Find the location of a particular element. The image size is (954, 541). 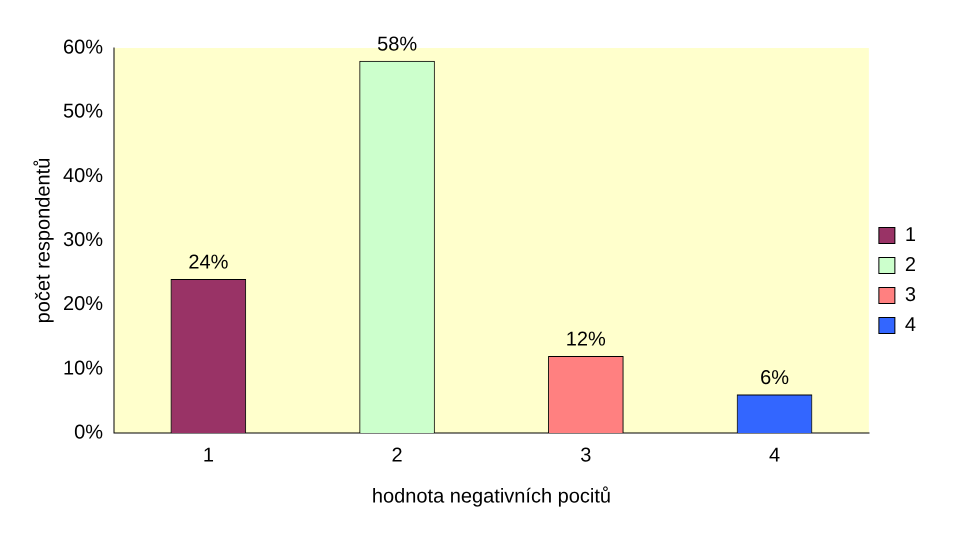

y-tick-label: 20% is located at coordinates (83, 304).